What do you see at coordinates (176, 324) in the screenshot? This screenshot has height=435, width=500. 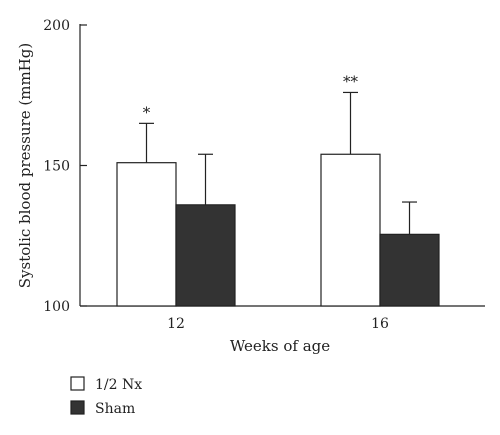 I see `x-tick-label: 12` at bounding box center [176, 324].